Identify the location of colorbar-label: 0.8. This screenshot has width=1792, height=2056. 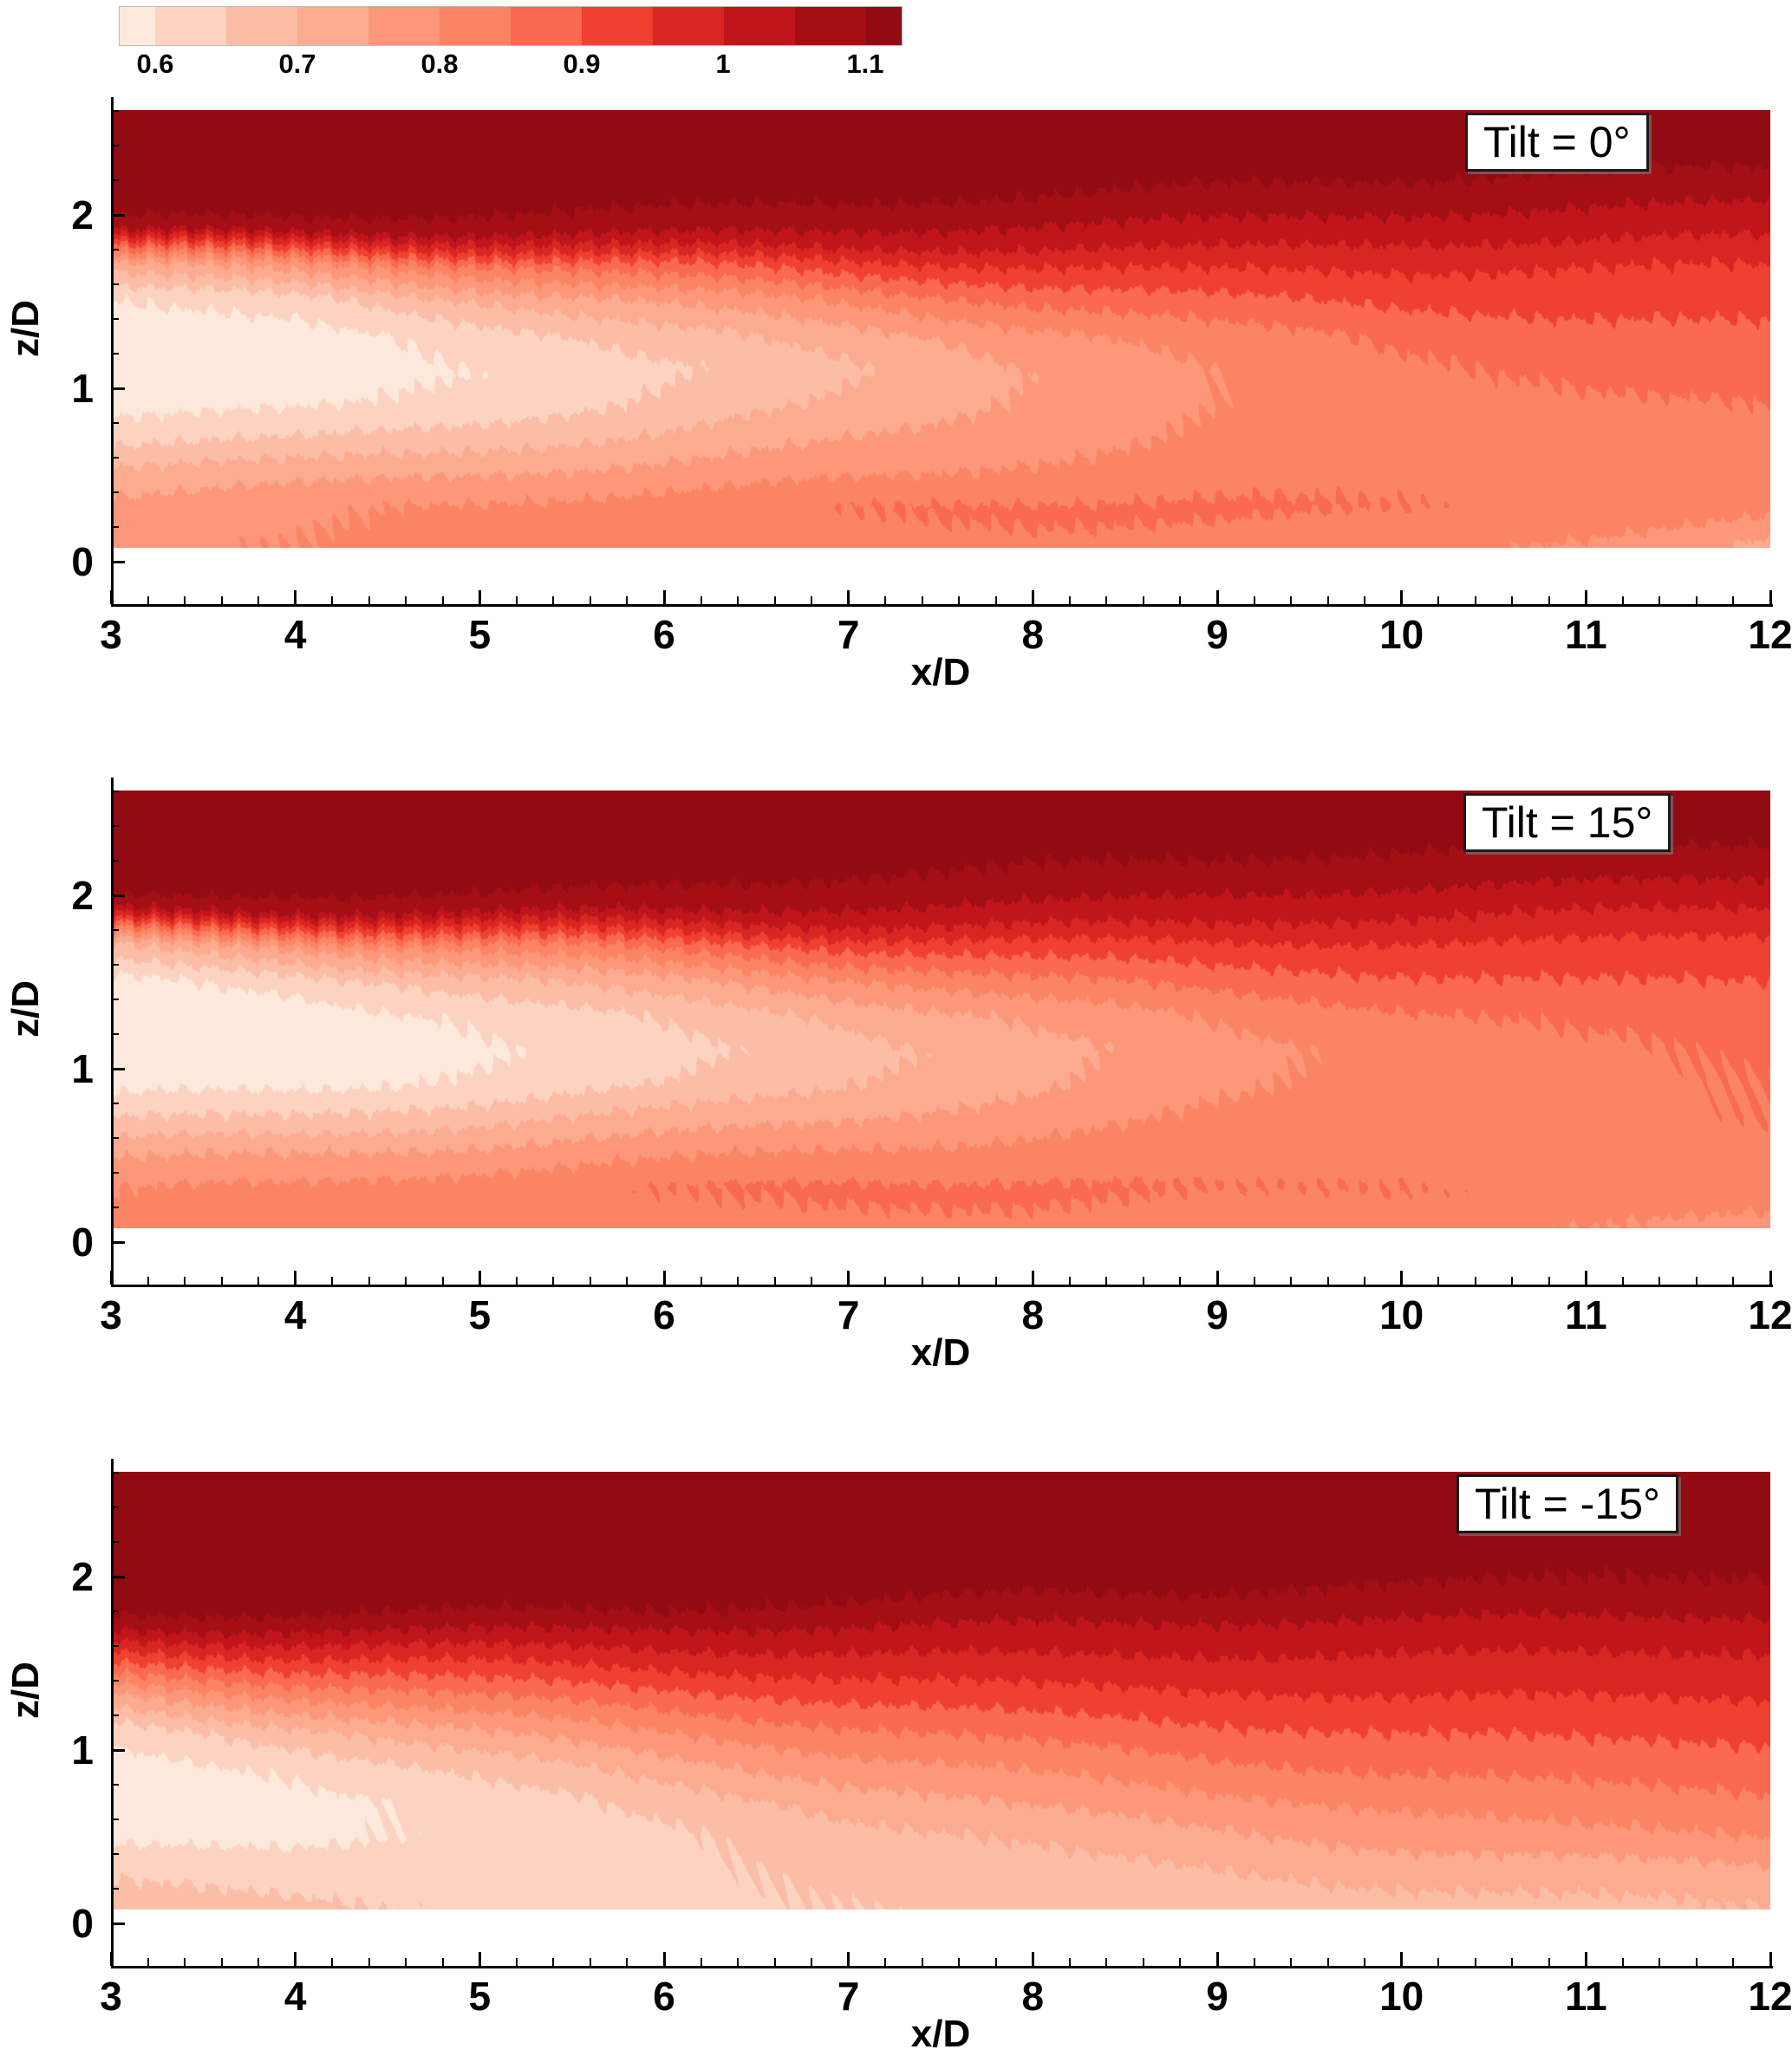
(439, 64).